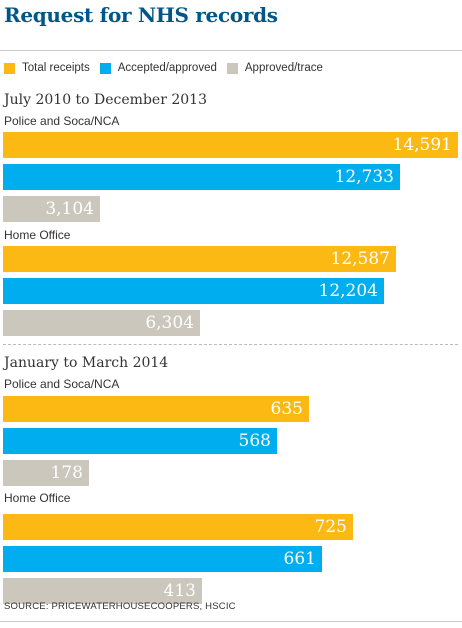 Image resolution: width=462 pixels, height=628 pixels. I want to click on bar-value-label: 661, so click(299, 559).